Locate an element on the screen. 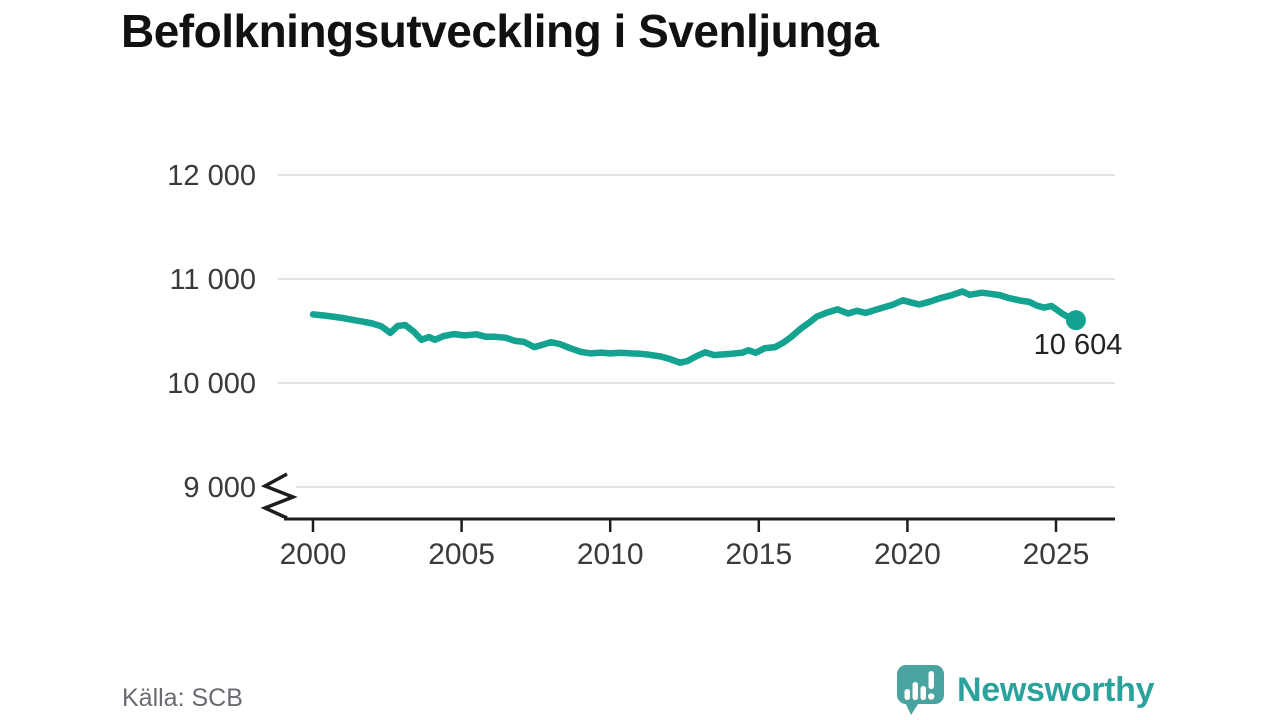  newsworthy-branding: Newsworthy is located at coordinates (1025, 690).